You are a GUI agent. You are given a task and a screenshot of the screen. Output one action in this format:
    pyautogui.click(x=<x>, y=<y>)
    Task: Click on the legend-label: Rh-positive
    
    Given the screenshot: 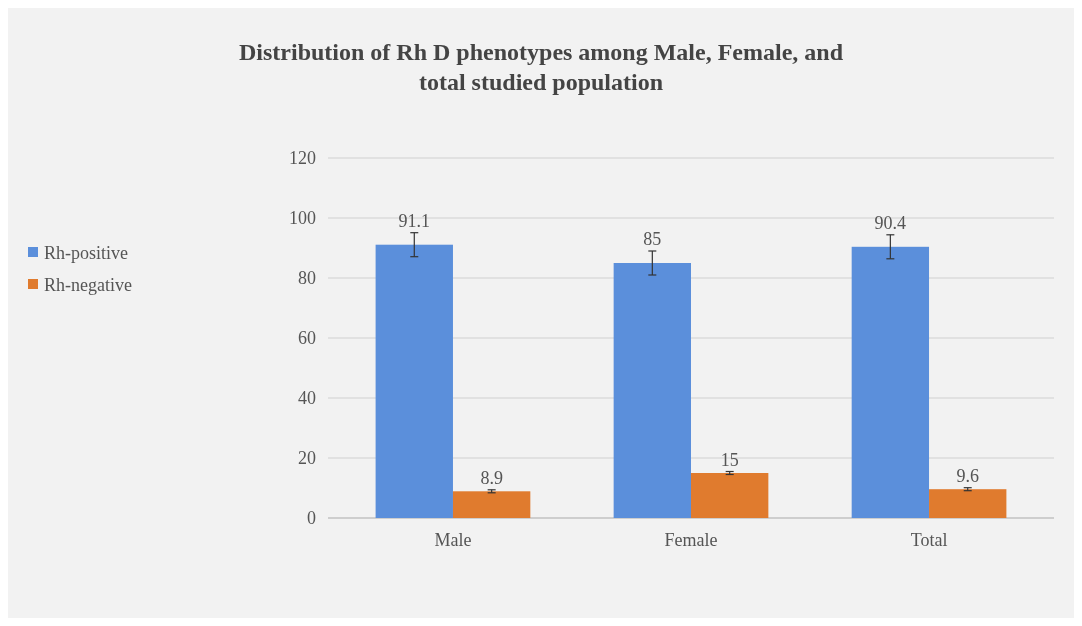 What is the action you would take?
    pyautogui.click(x=86, y=253)
    